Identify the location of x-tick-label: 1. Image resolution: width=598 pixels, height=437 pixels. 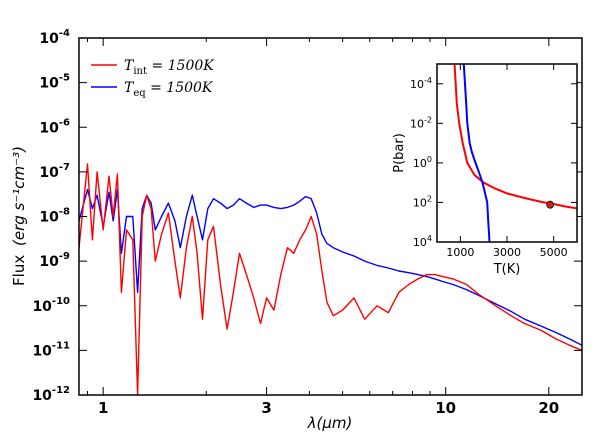
(103, 408).